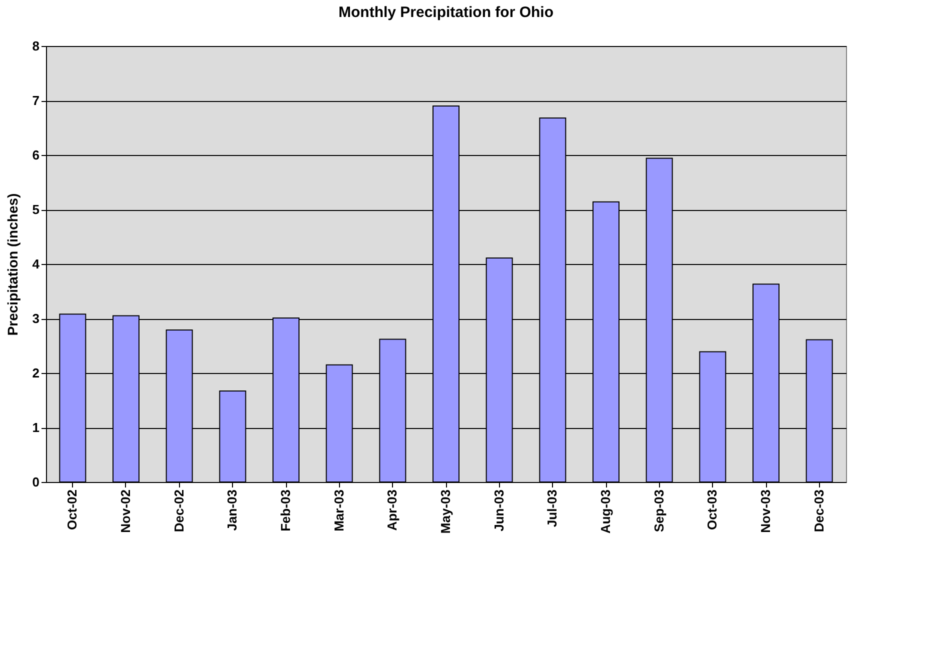  What do you see at coordinates (498, 511) in the screenshot?
I see `x-tick-label: Jun-03` at bounding box center [498, 511].